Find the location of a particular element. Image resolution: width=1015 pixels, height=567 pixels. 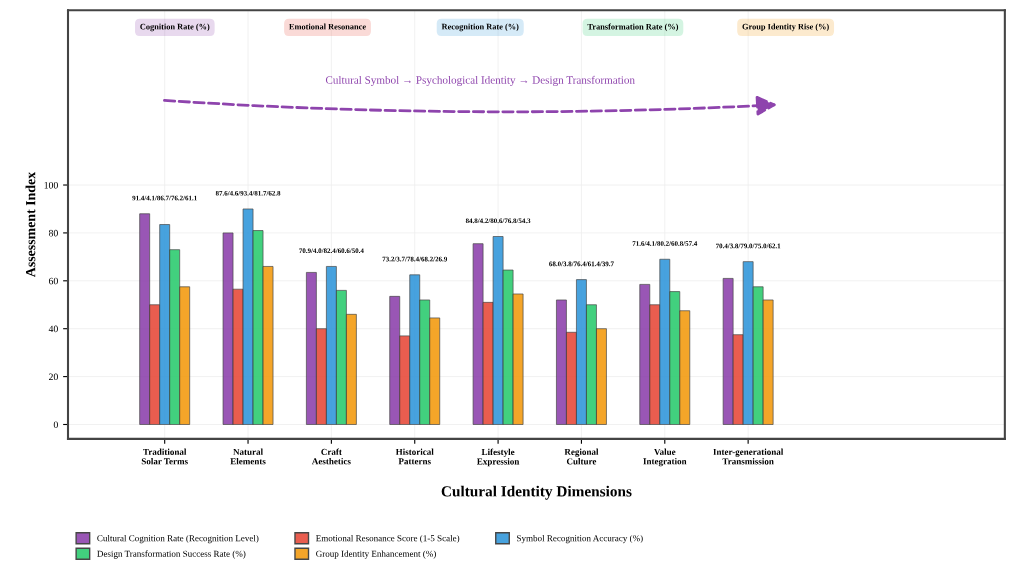

legend-label: Symbol Recognition Accuracy (%) is located at coordinates (580, 539).